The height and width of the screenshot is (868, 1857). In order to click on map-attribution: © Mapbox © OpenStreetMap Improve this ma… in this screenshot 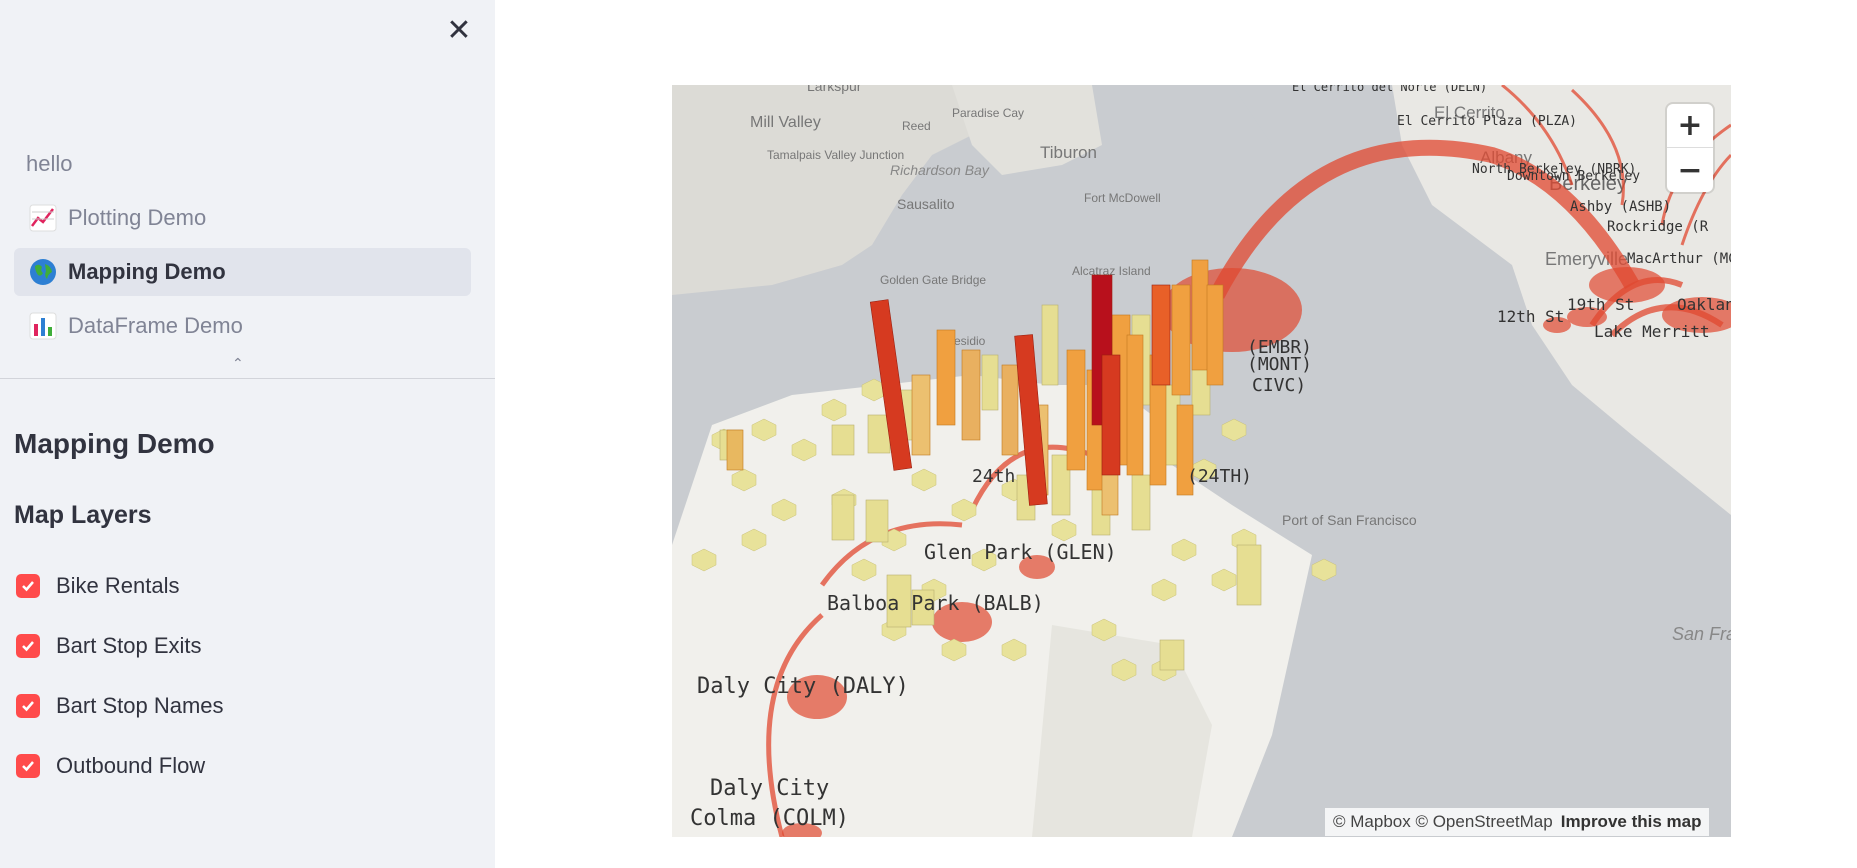, I will do `click(1517, 822)`.